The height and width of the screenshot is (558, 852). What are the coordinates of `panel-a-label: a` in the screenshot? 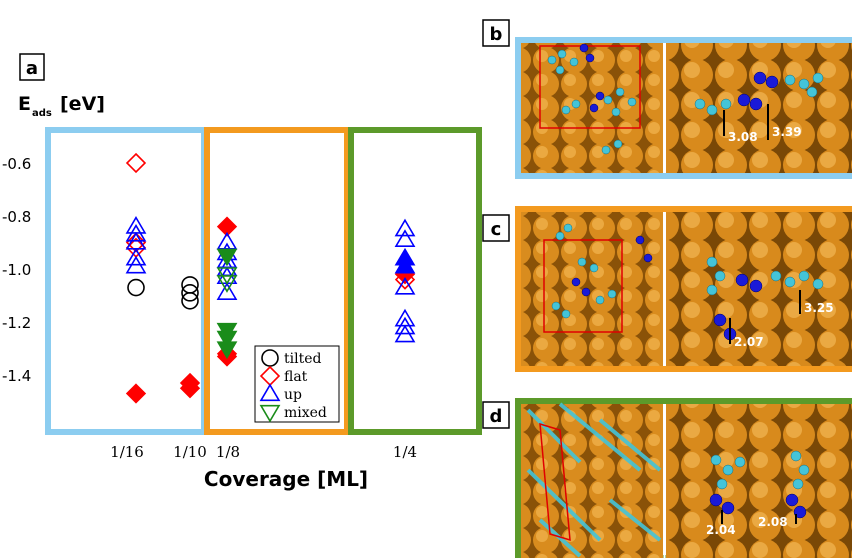 It's located at (32, 67).